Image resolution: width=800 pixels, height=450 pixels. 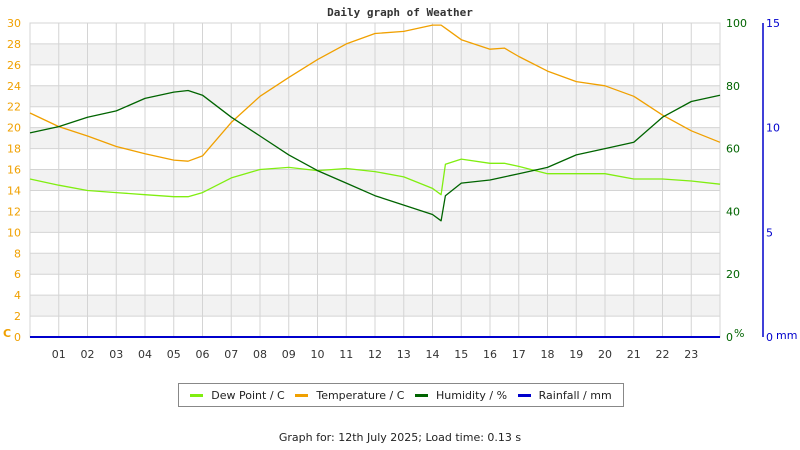 What do you see at coordinates (203, 354) in the screenshot?
I see `x-tick-label: 06` at bounding box center [203, 354].